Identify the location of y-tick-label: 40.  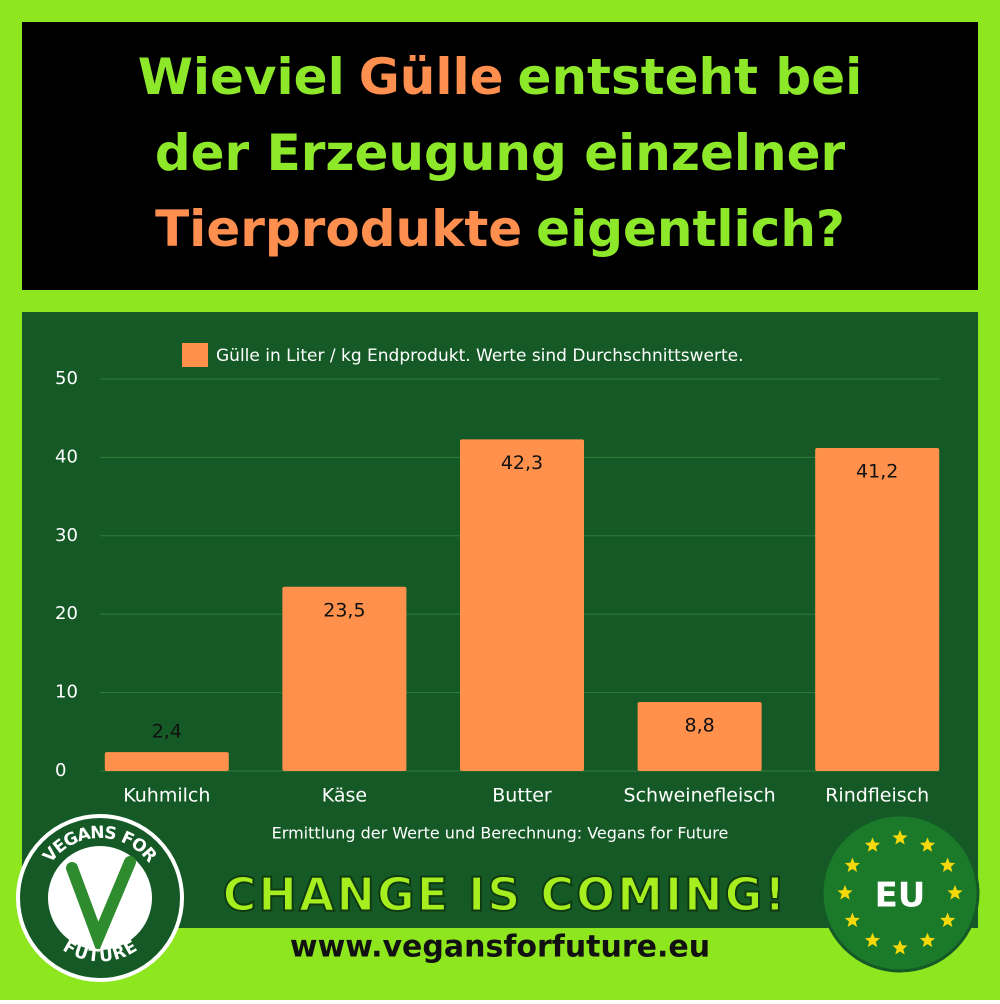
(66, 456).